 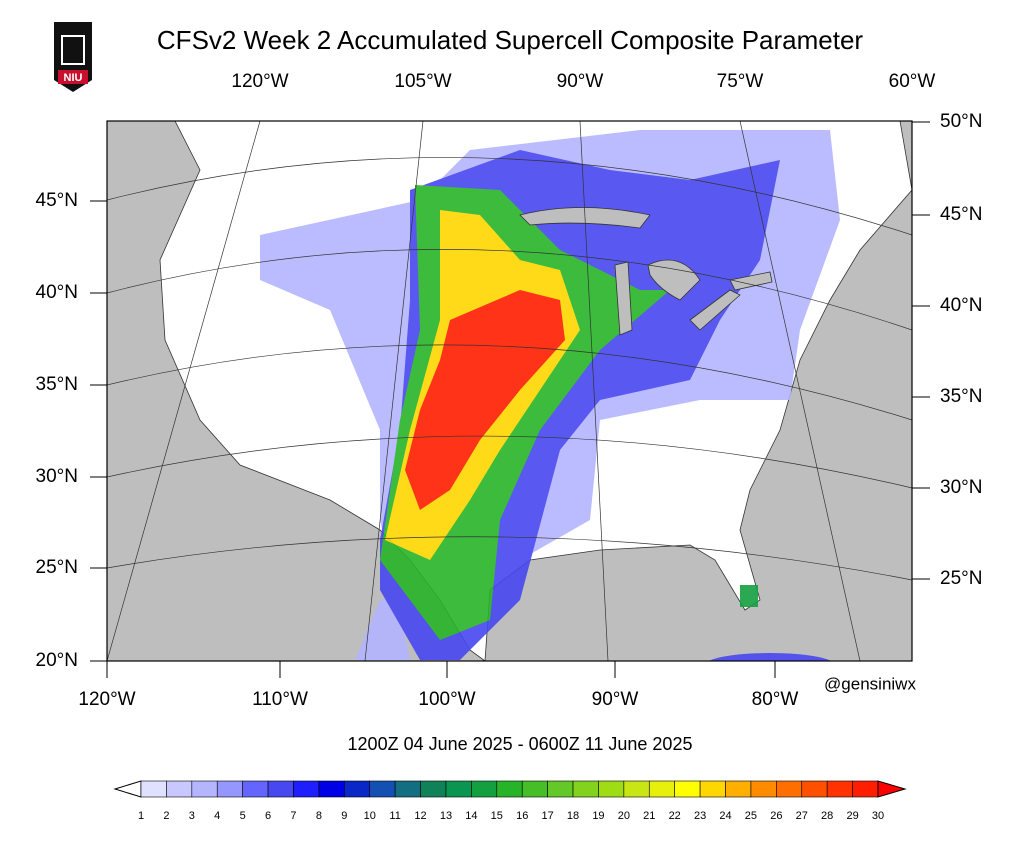 I want to click on top-lon-label: 90°W, so click(x=580, y=81).